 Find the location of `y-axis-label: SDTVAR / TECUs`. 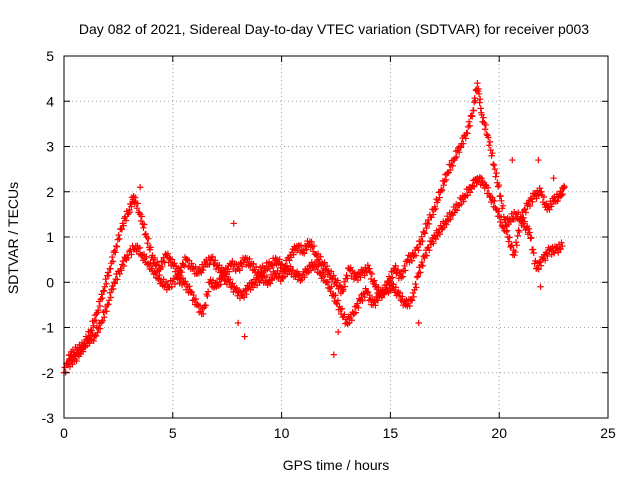

y-axis-label: SDTVAR / TECUs is located at coordinates (13, 238).